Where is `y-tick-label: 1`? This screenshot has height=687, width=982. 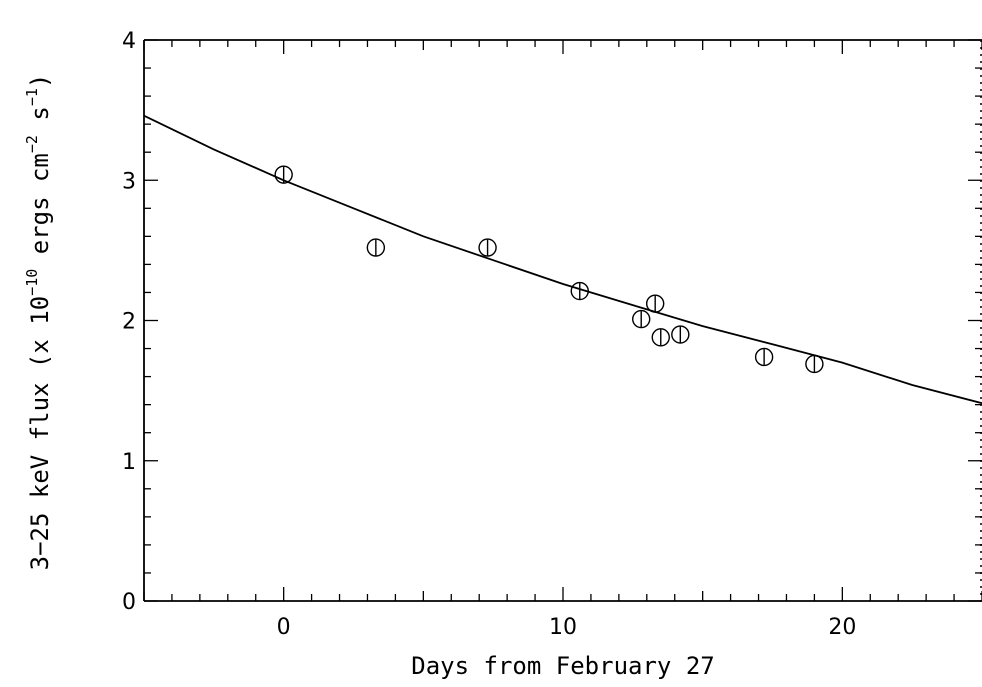 y-tick-label: 1 is located at coordinates (129, 462).